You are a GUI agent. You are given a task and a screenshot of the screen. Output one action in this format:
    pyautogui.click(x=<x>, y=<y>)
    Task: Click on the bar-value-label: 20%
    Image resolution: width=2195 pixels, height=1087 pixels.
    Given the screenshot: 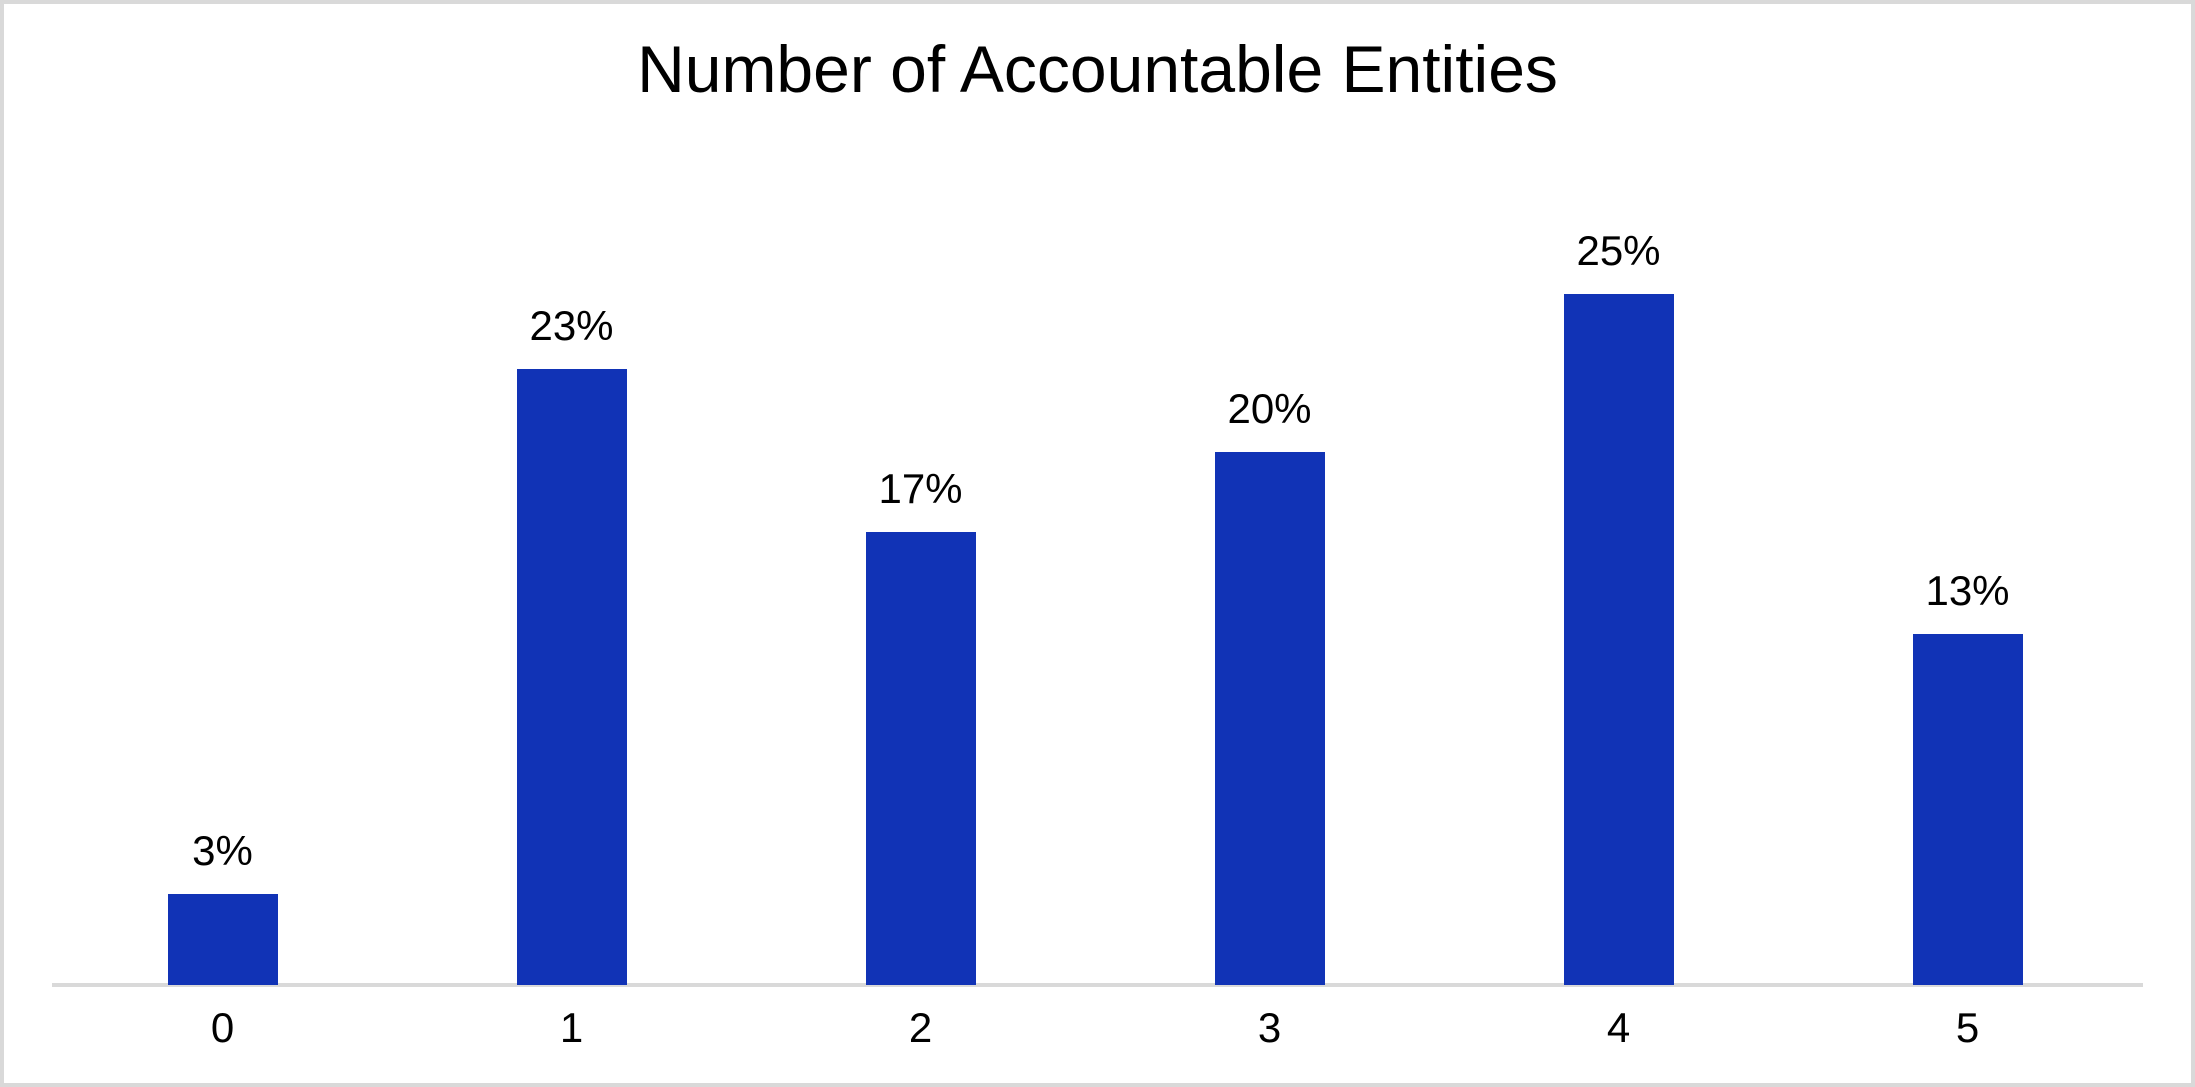 What is the action you would take?
    pyautogui.click(x=1269, y=408)
    